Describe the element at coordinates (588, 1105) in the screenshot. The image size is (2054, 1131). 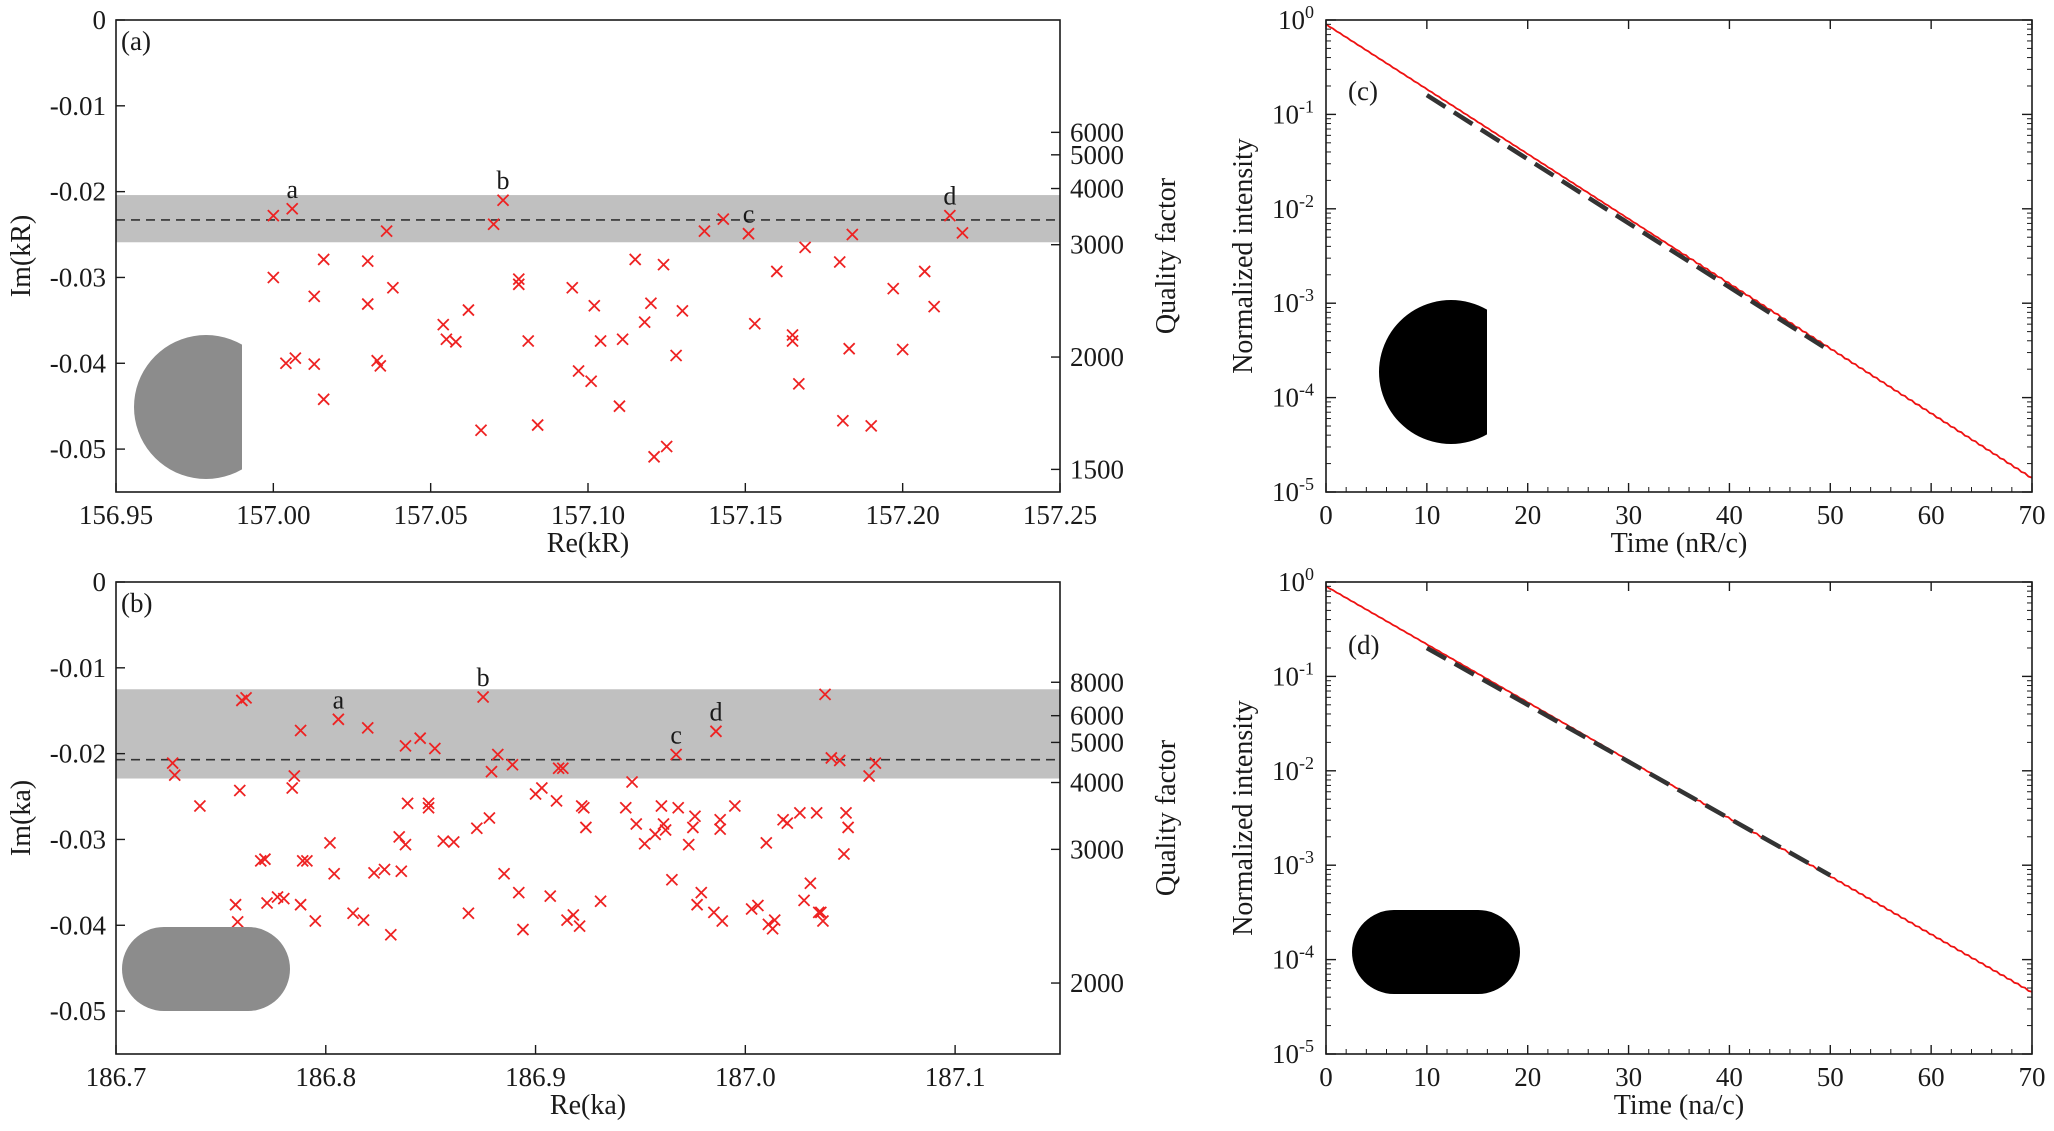
I see `panel-b-xlabel: Re(ka)` at that location.